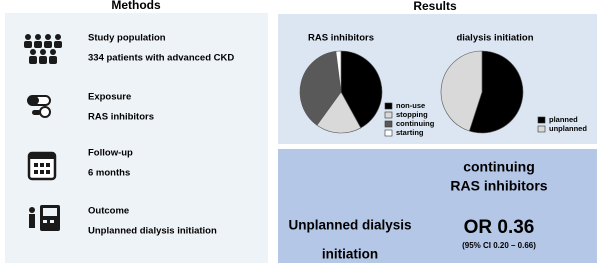  Describe the element at coordinates (435, 6) in the screenshot. I see `results-title: Results` at that location.